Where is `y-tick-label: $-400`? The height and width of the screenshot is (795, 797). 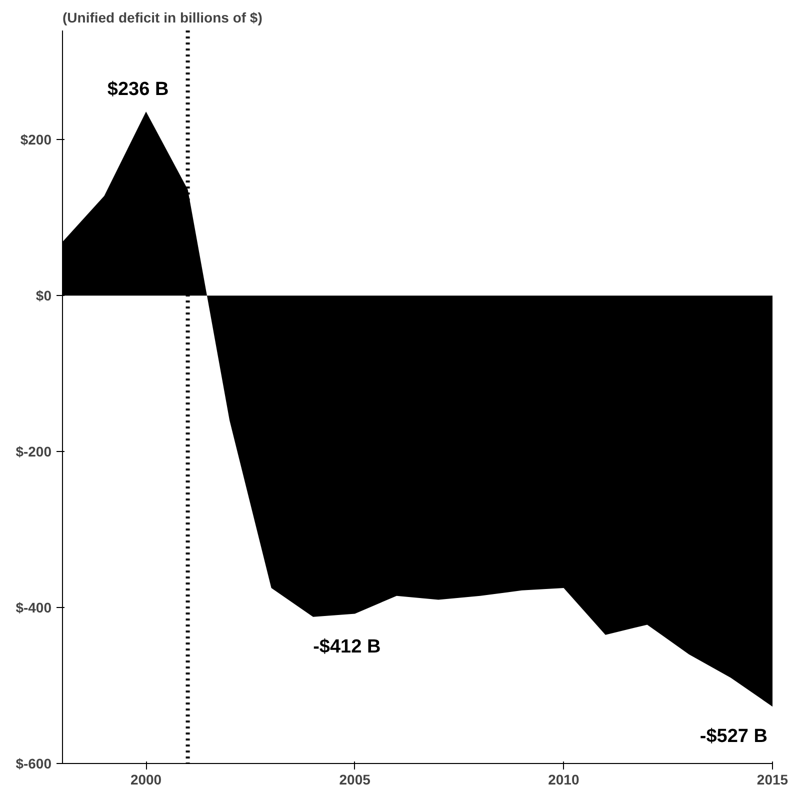
y-tick-label: $-400 is located at coordinates (34, 608).